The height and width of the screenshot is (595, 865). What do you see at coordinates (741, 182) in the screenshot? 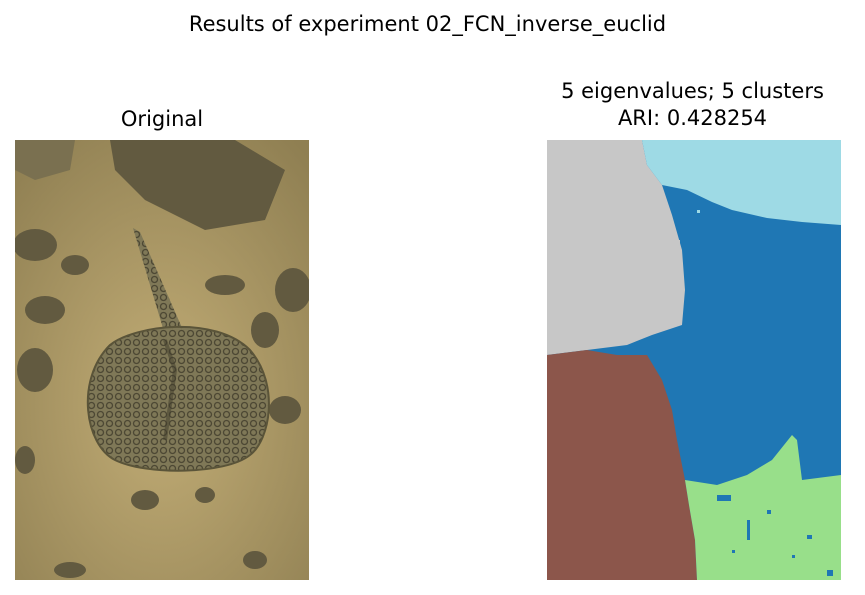
I see `cluster-light-blue-region` at bounding box center [741, 182].